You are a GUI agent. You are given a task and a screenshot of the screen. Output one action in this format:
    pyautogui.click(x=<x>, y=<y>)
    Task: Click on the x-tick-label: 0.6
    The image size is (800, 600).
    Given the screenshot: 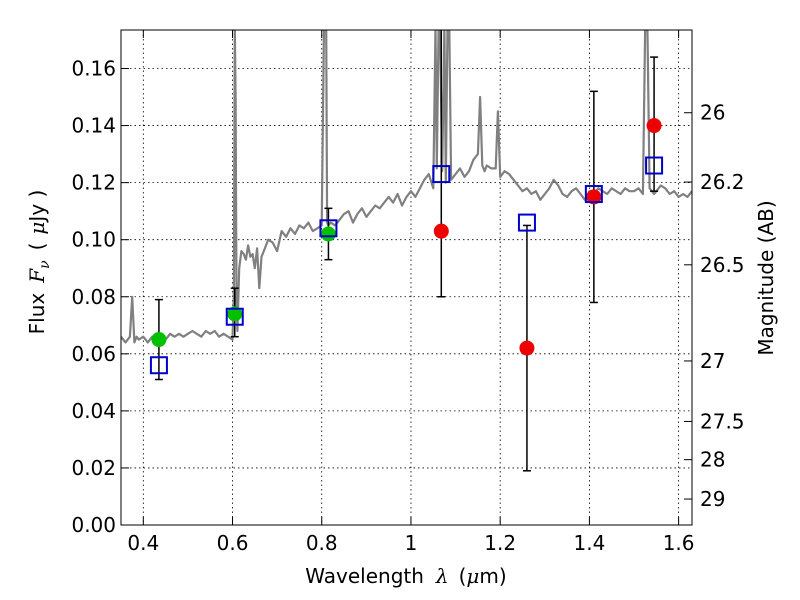 What is the action you would take?
    pyautogui.click(x=233, y=543)
    